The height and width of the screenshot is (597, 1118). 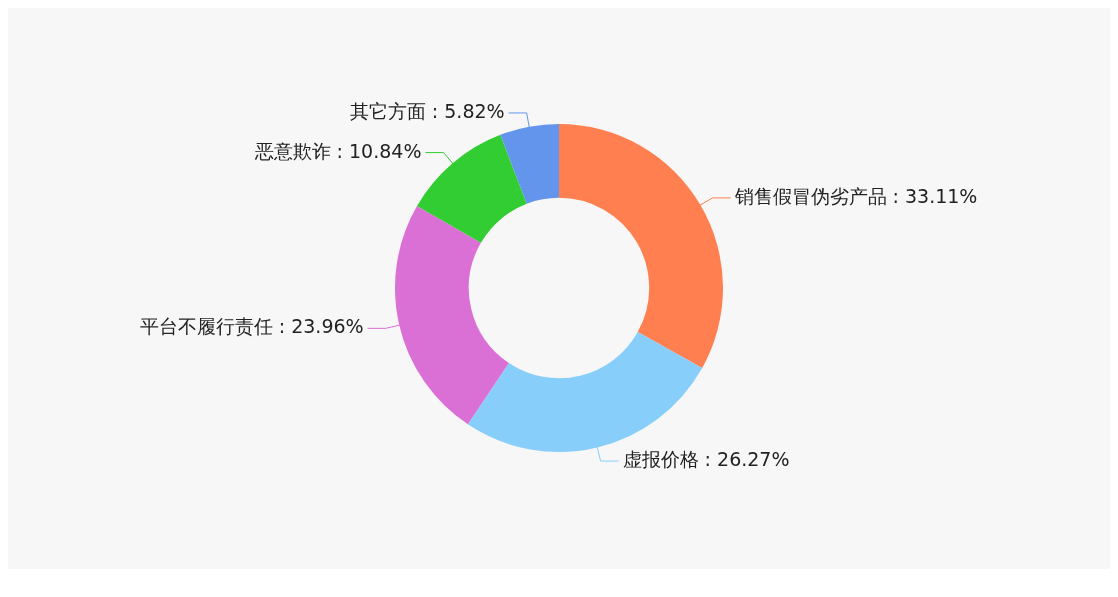 What do you see at coordinates (206, 326) in the screenshot?
I see `slice-label: 平台不履行责任` at bounding box center [206, 326].